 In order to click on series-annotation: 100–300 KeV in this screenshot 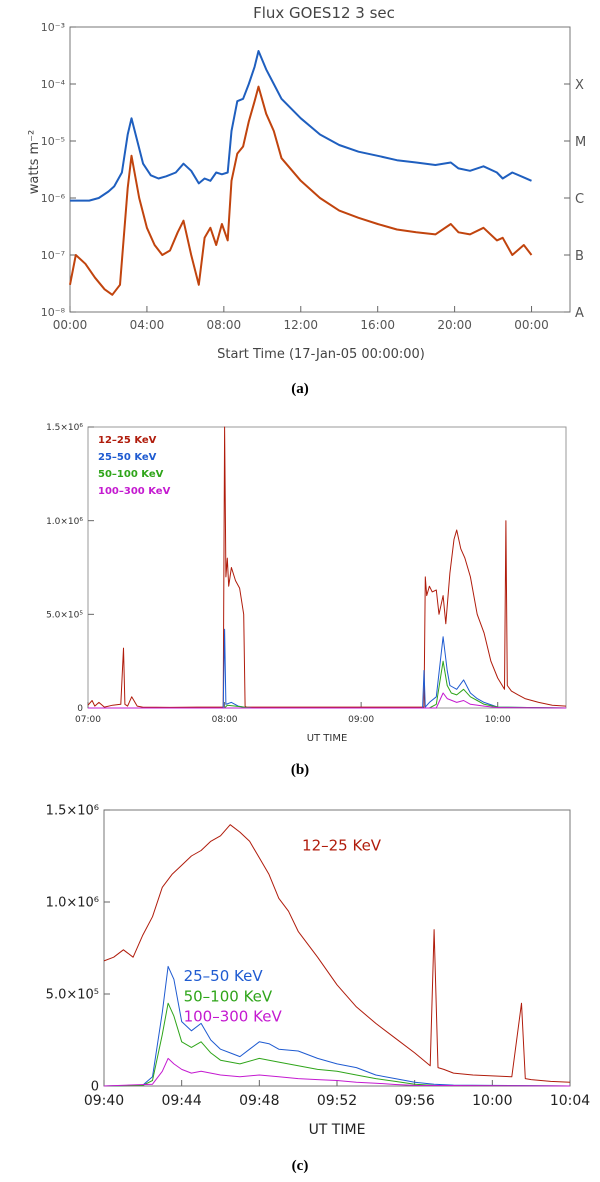, I will do `click(233, 1017)`.